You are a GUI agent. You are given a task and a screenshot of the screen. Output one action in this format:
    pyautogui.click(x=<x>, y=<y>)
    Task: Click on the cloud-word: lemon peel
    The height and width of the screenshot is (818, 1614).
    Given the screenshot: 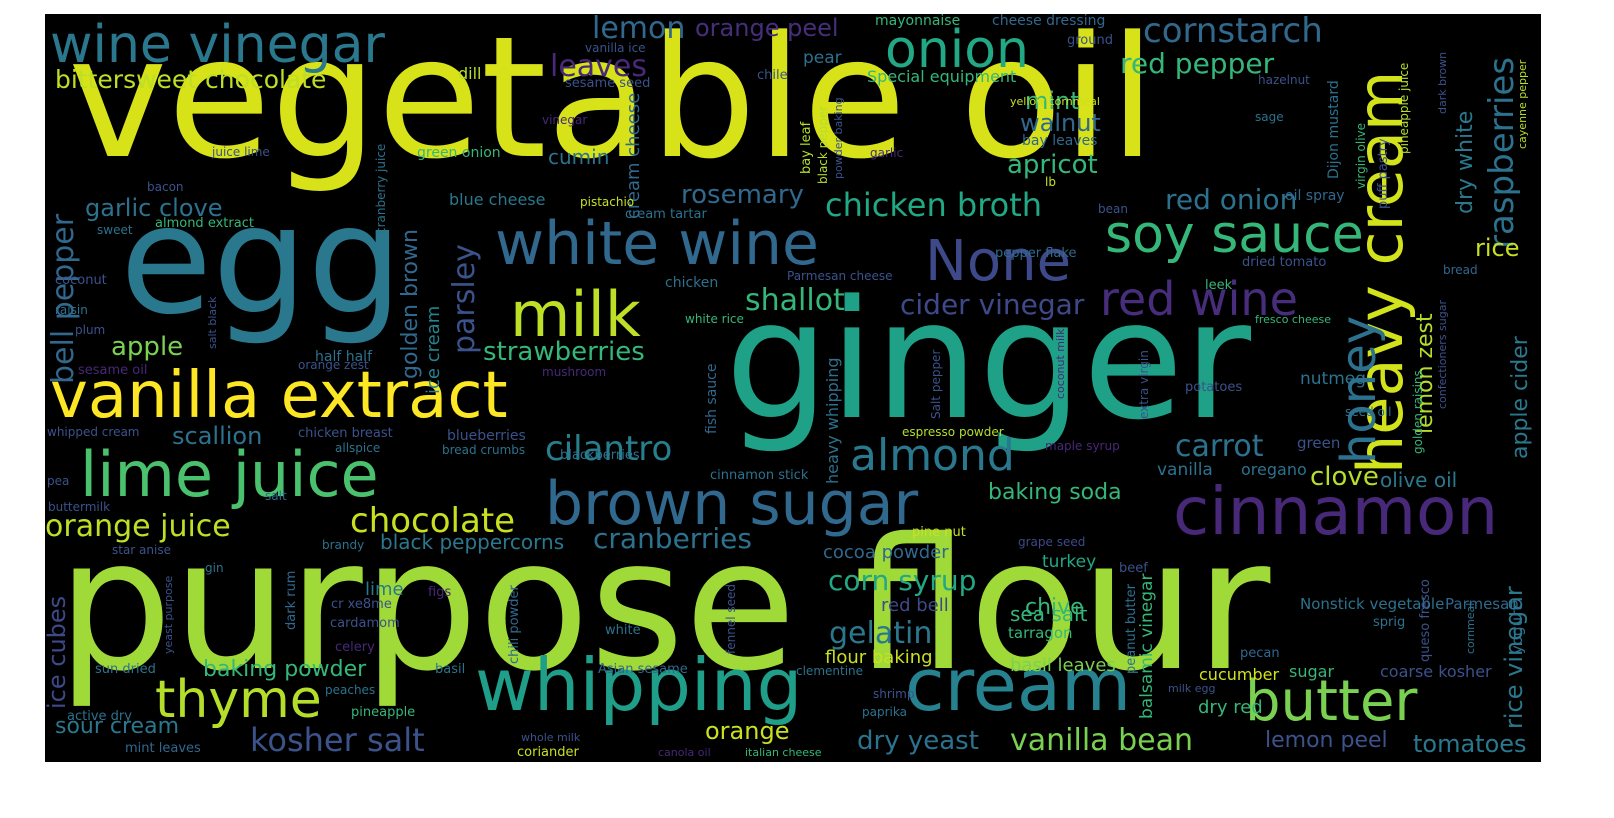 What is the action you would take?
    pyautogui.click(x=1326, y=740)
    